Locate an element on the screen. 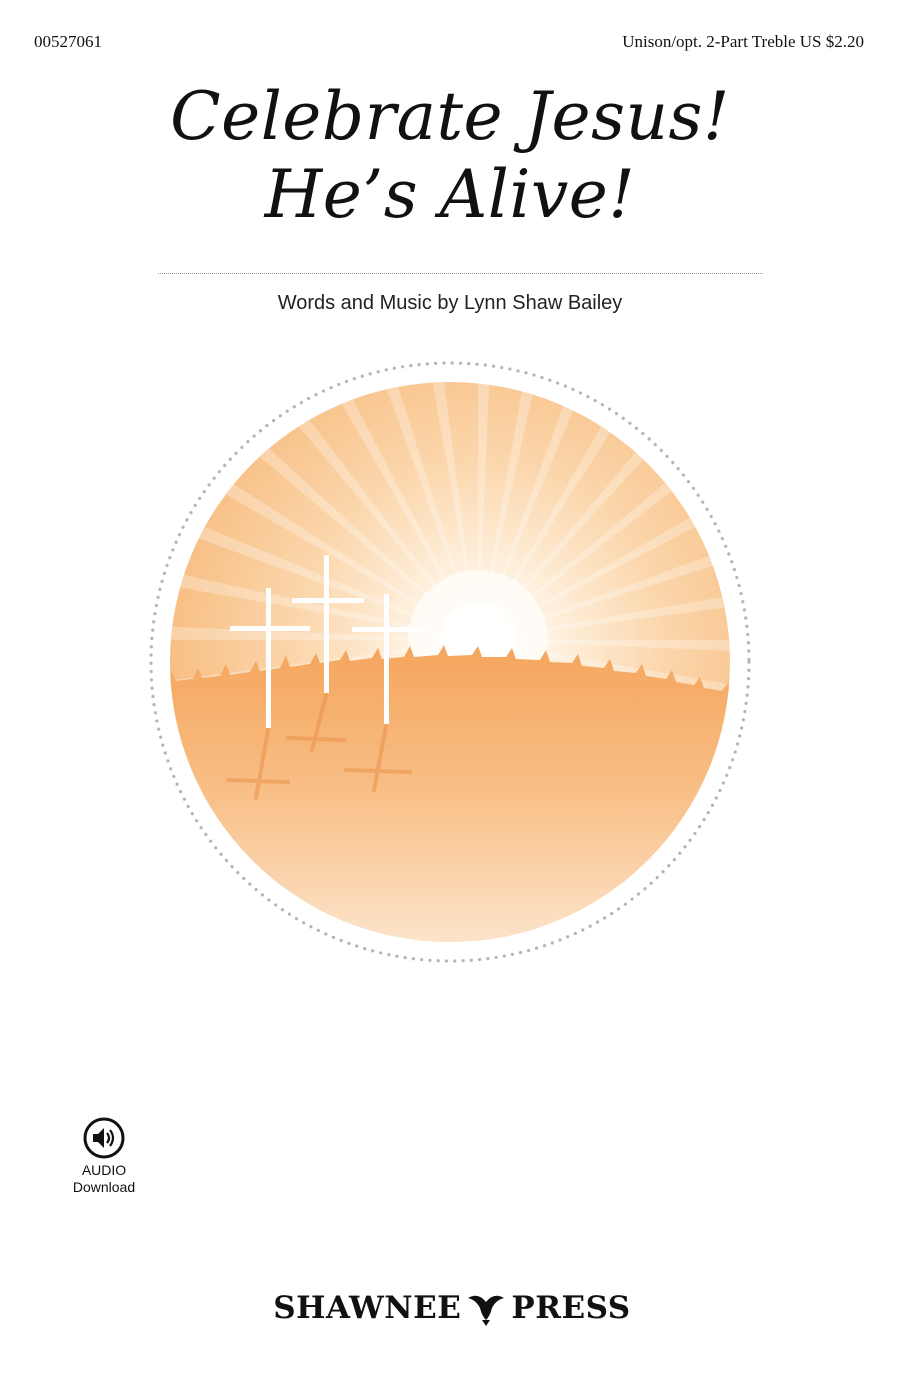 This screenshot has height=1400, width=900. divider is located at coordinates (460, 273).